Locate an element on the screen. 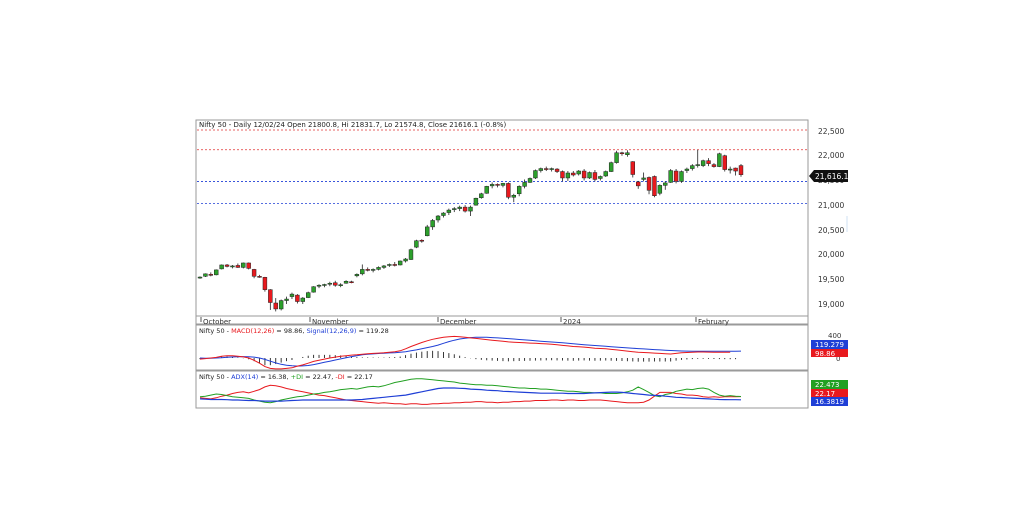  adx-line is located at coordinates (470, 394).